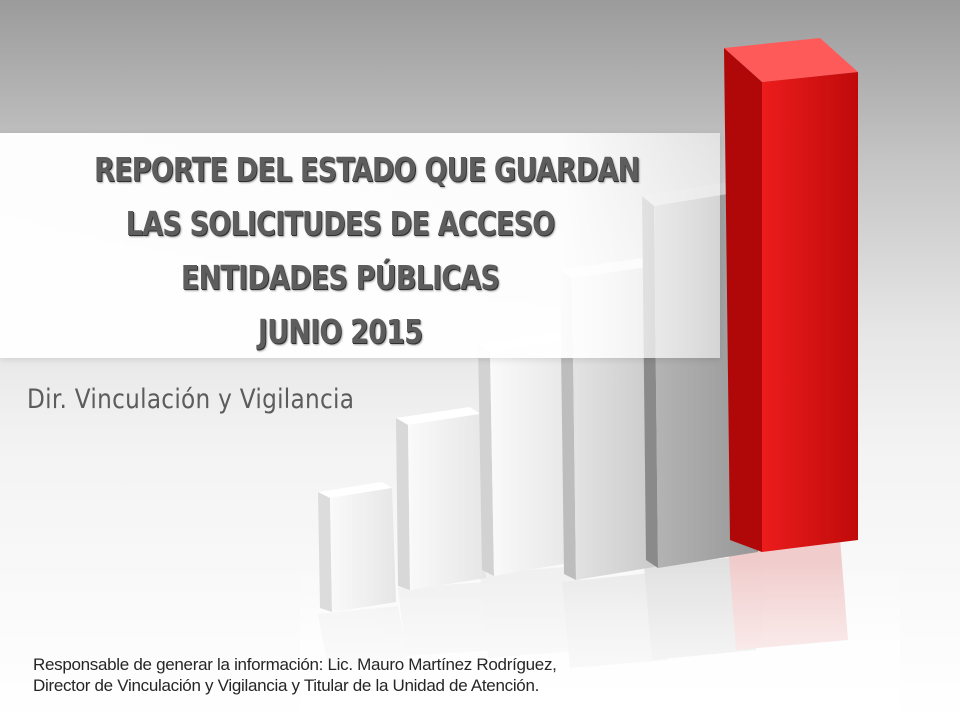 Image resolution: width=960 pixels, height=720 pixels. I want to click on bar-6-highlight, so click(791, 295).